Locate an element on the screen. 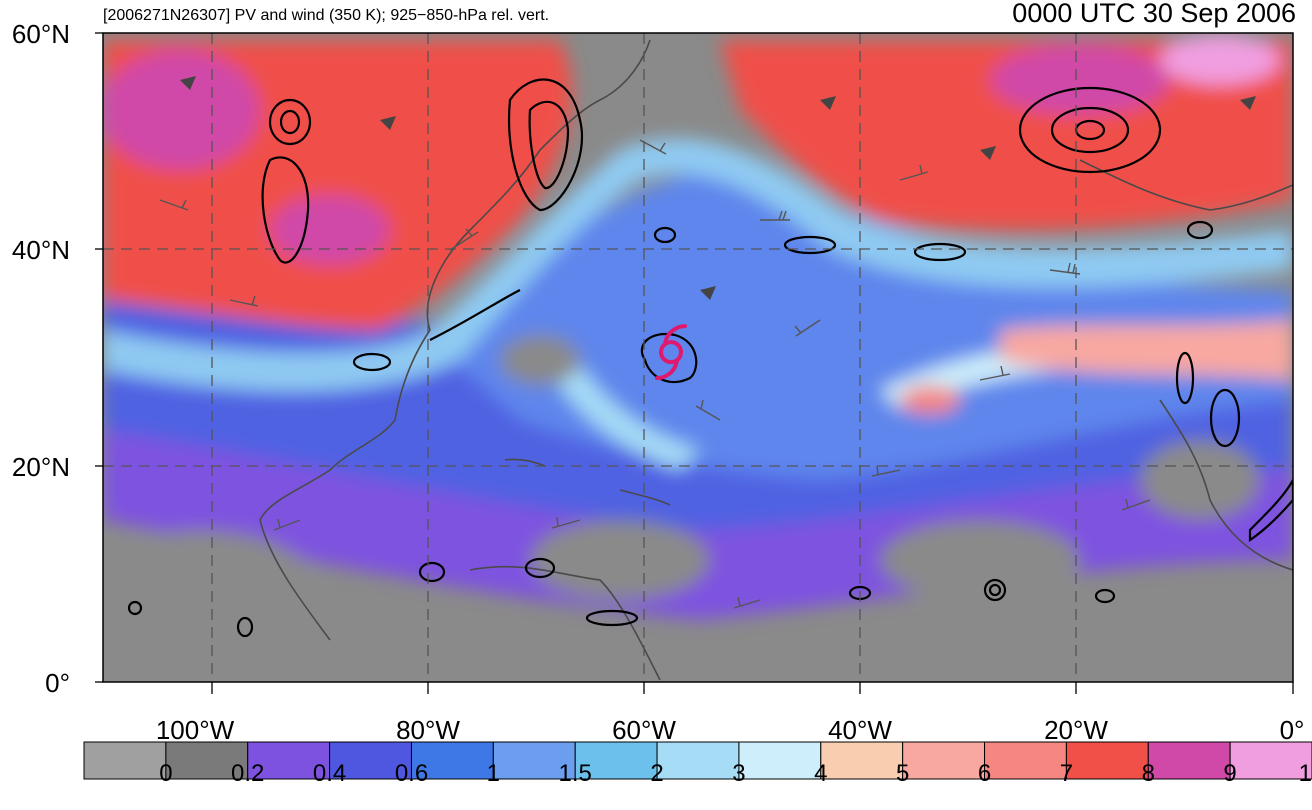  lon-label-40w: 40°W is located at coordinates (860, 730).